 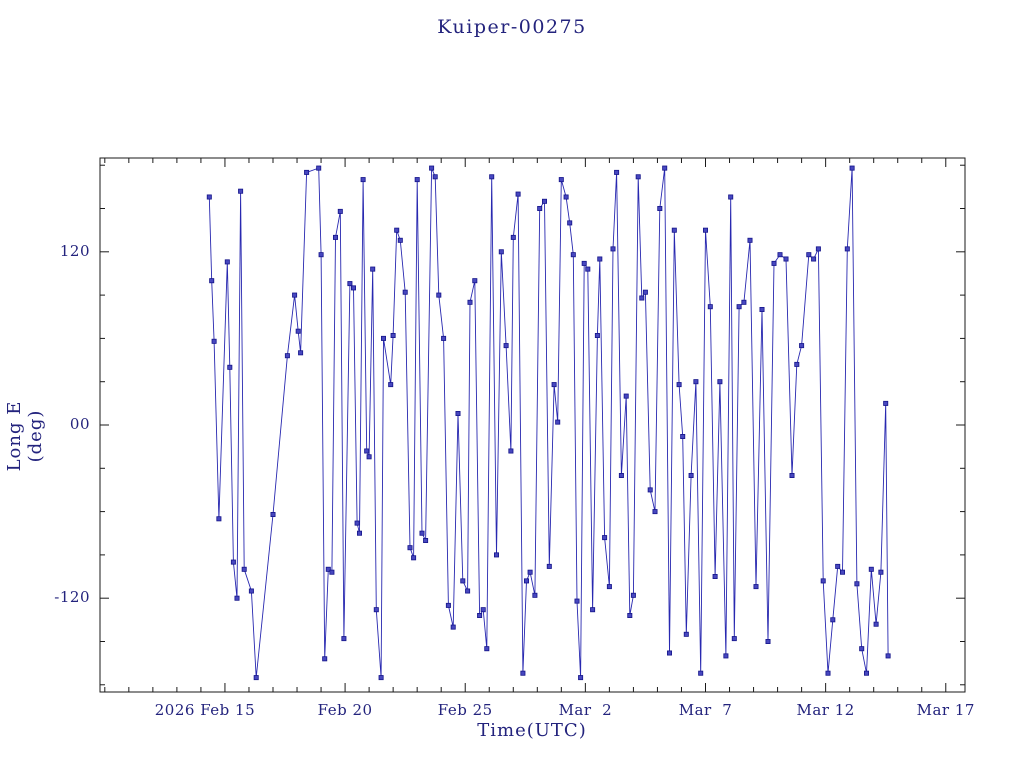 What do you see at coordinates (205, 710) in the screenshot?
I see `x-tick-label: 2026 Feb 15` at bounding box center [205, 710].